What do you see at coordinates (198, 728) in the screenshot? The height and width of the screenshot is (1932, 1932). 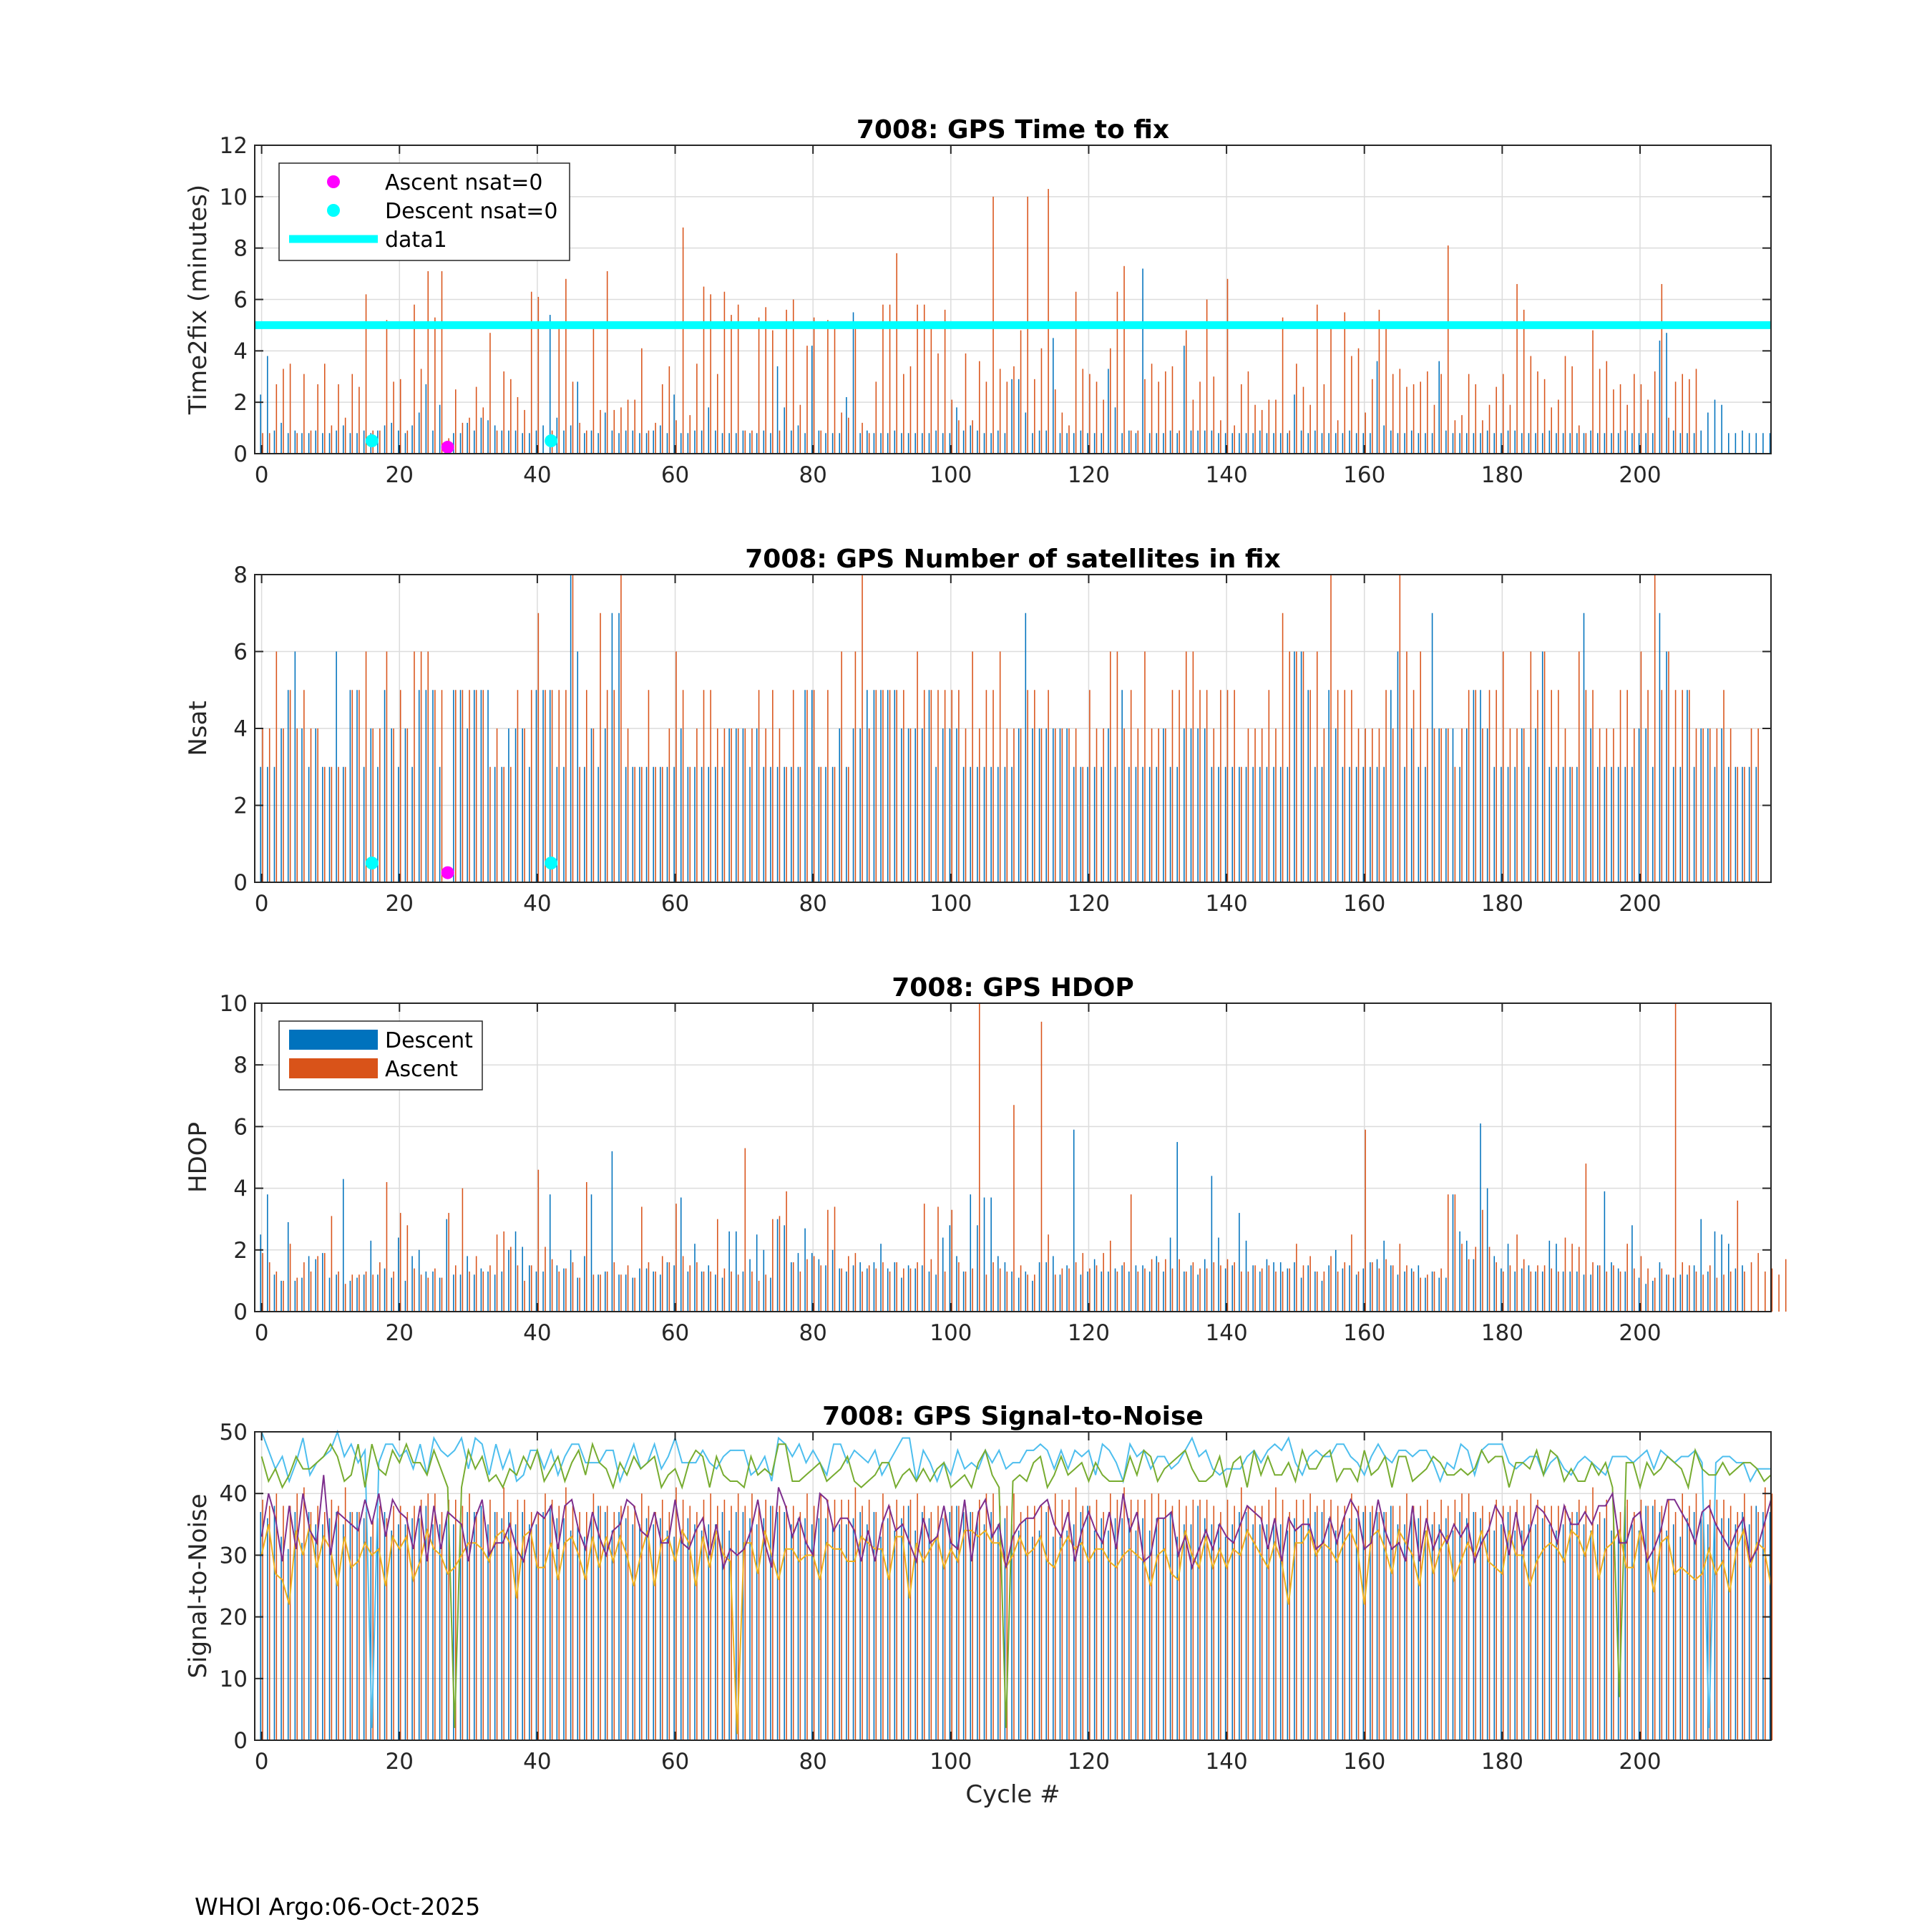 I see `y-axis-label: Nsat` at bounding box center [198, 728].